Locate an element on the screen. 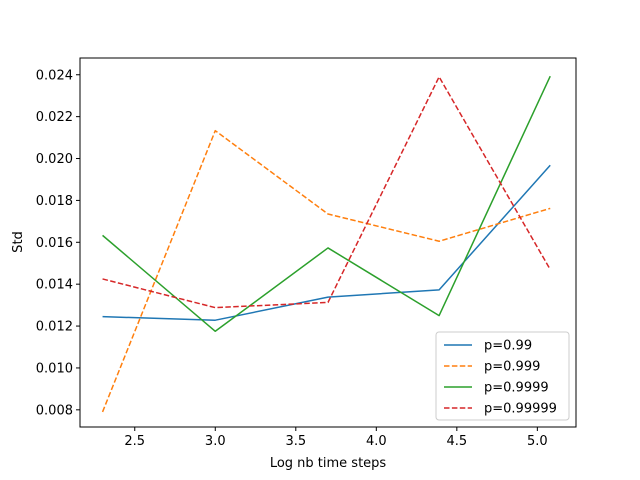  y-tick-label: 0.024 is located at coordinates (54, 75).